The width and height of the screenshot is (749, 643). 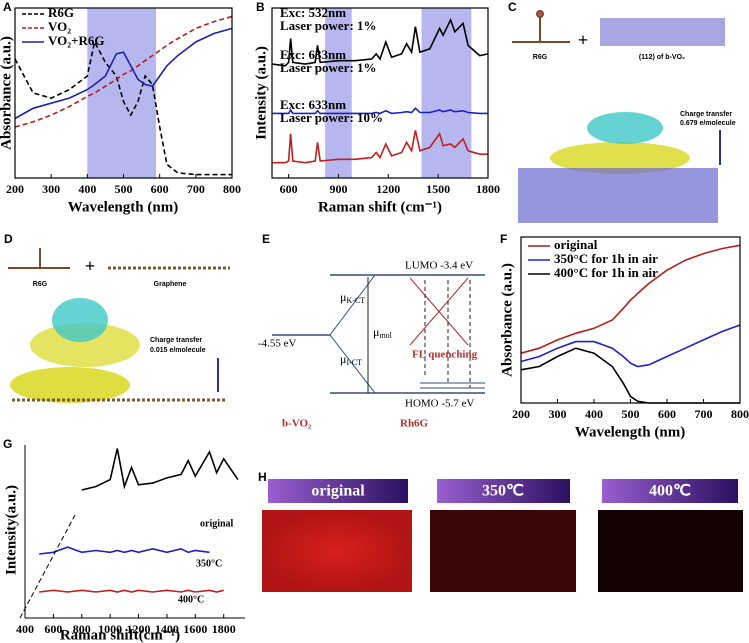 I want to click on x-tick-label: 1600, so click(x=195, y=629).